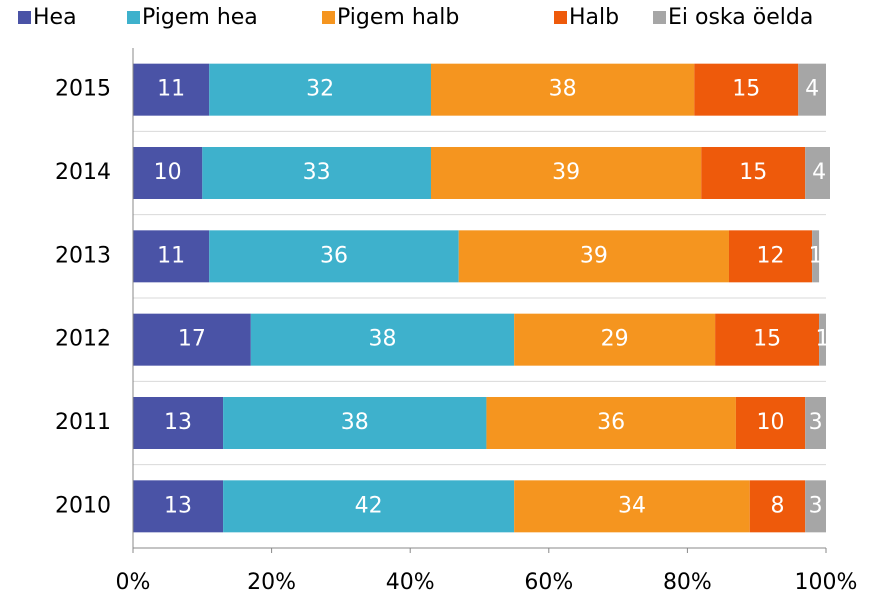  Describe the element at coordinates (83, 505) in the screenshot. I see `y-tick-label: 2010` at that location.